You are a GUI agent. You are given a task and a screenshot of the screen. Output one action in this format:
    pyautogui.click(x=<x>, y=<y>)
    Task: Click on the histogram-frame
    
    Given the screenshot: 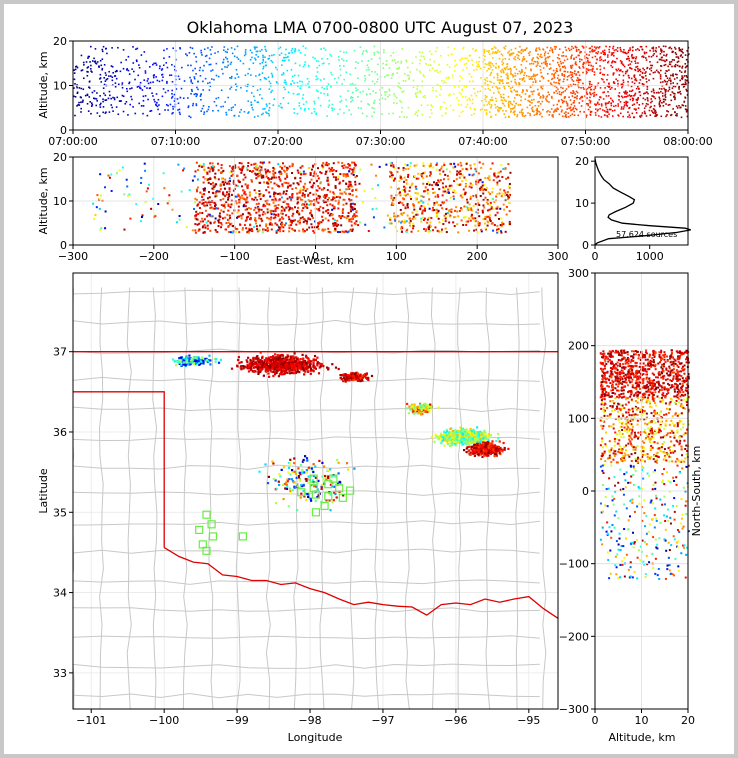 What is the action you would take?
    pyautogui.click(x=641, y=201)
    